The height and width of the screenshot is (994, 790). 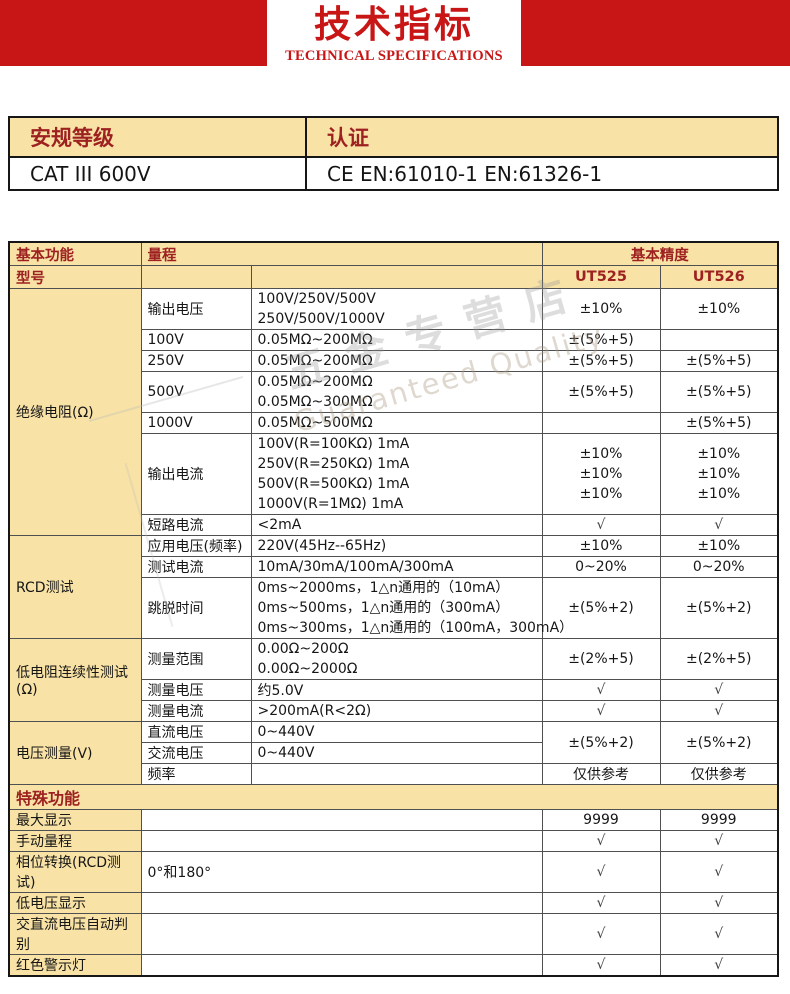 I want to click on ut525-cell: ±(5%+2), so click(x=601, y=742).